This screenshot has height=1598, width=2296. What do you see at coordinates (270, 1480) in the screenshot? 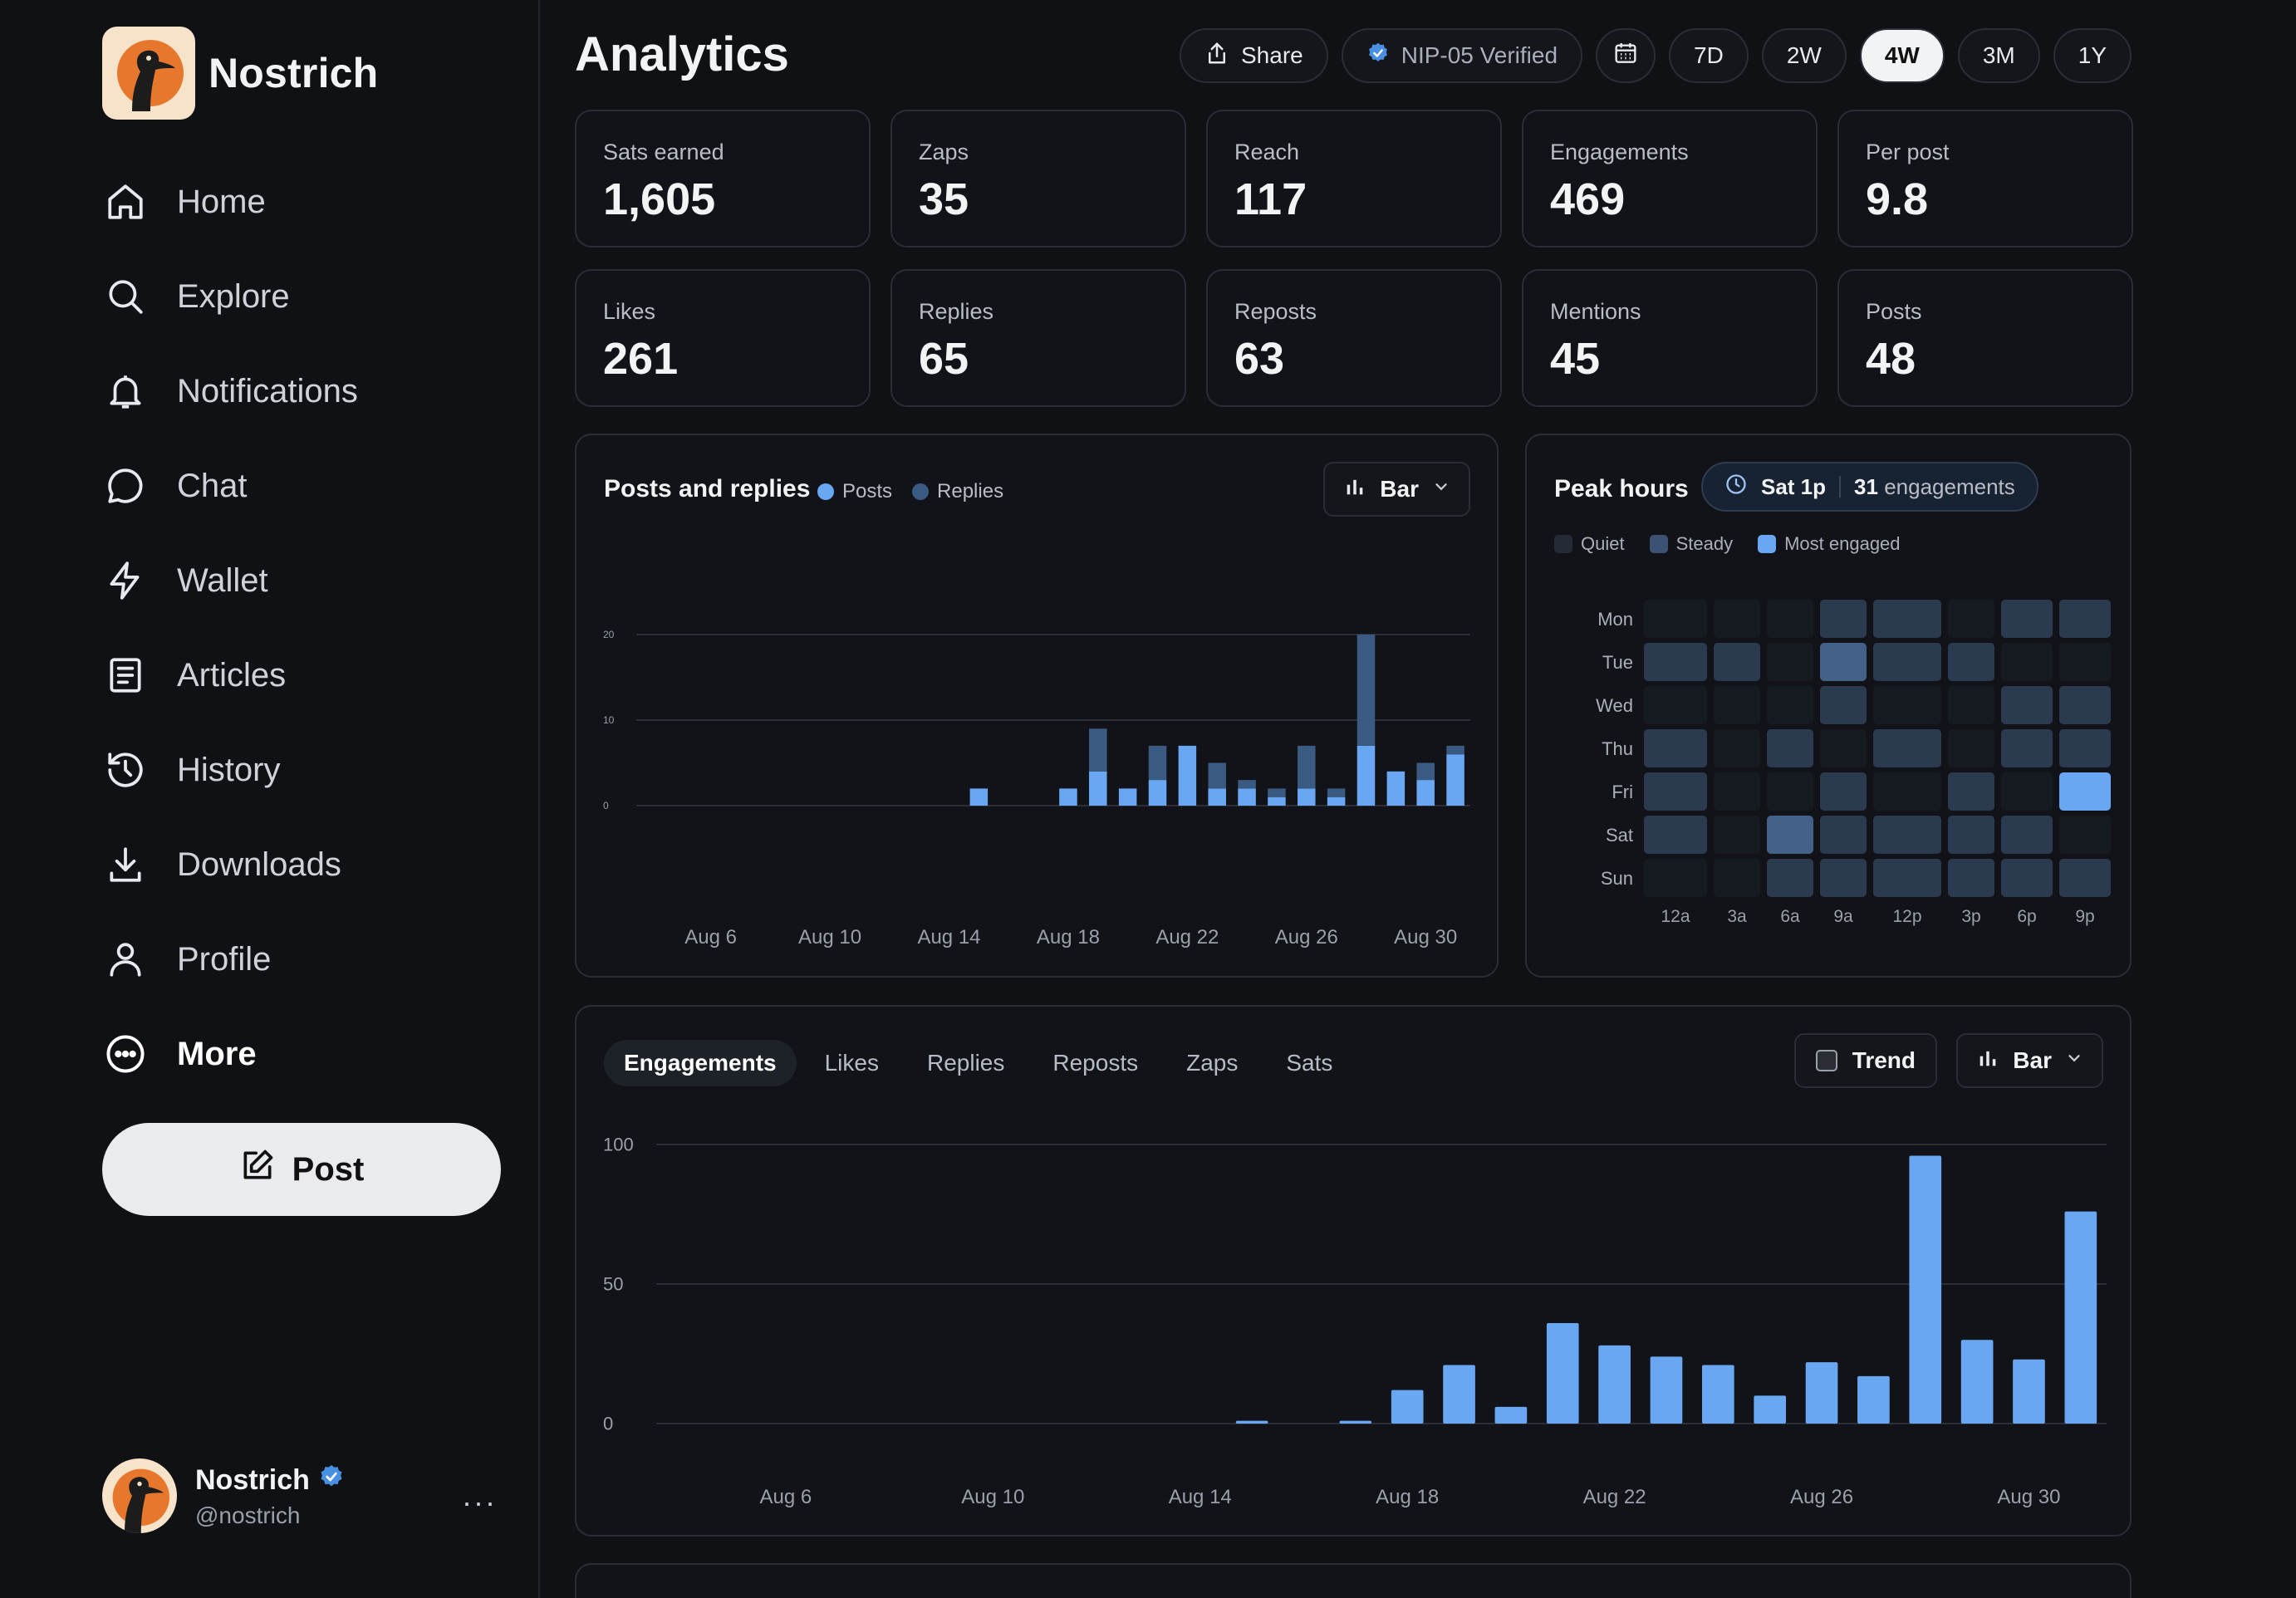
I see `user-name: Nostrich` at bounding box center [270, 1480].